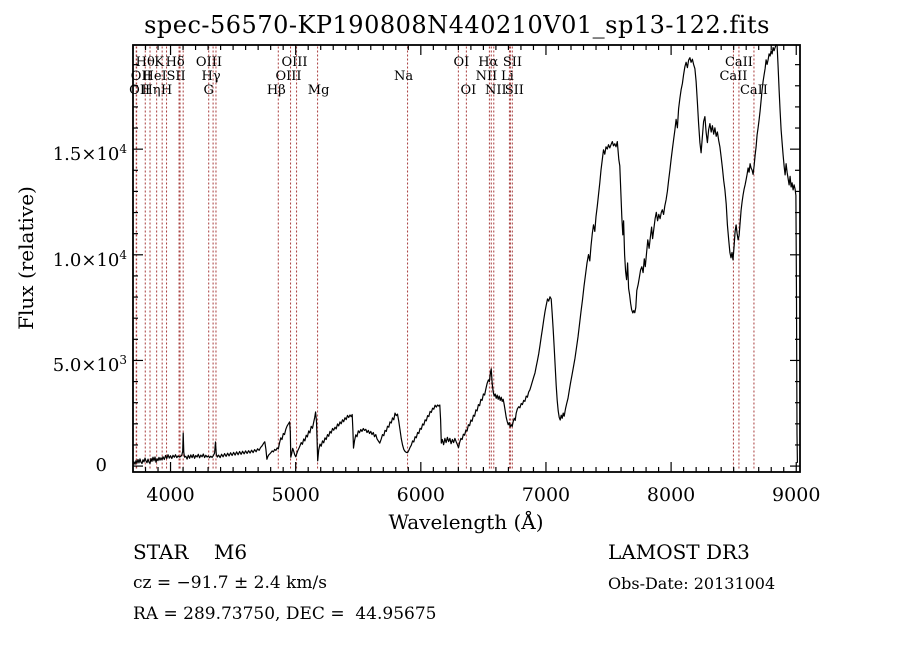  I want to click on spectral-line-label: Li, so click(507, 76).